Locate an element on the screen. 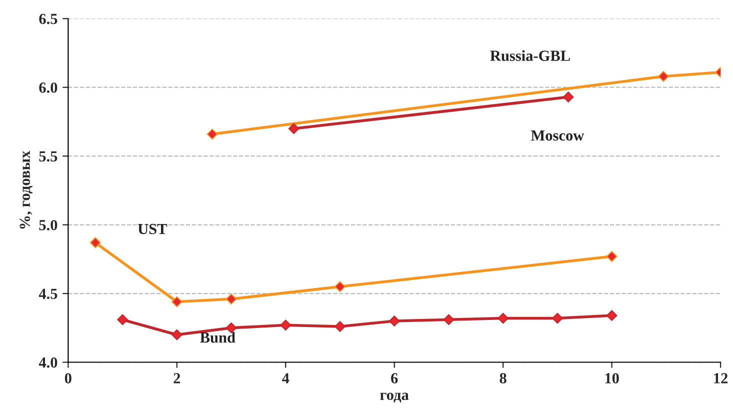 The width and height of the screenshot is (733, 414). y-tick-label: 6.5 is located at coordinates (48, 19).